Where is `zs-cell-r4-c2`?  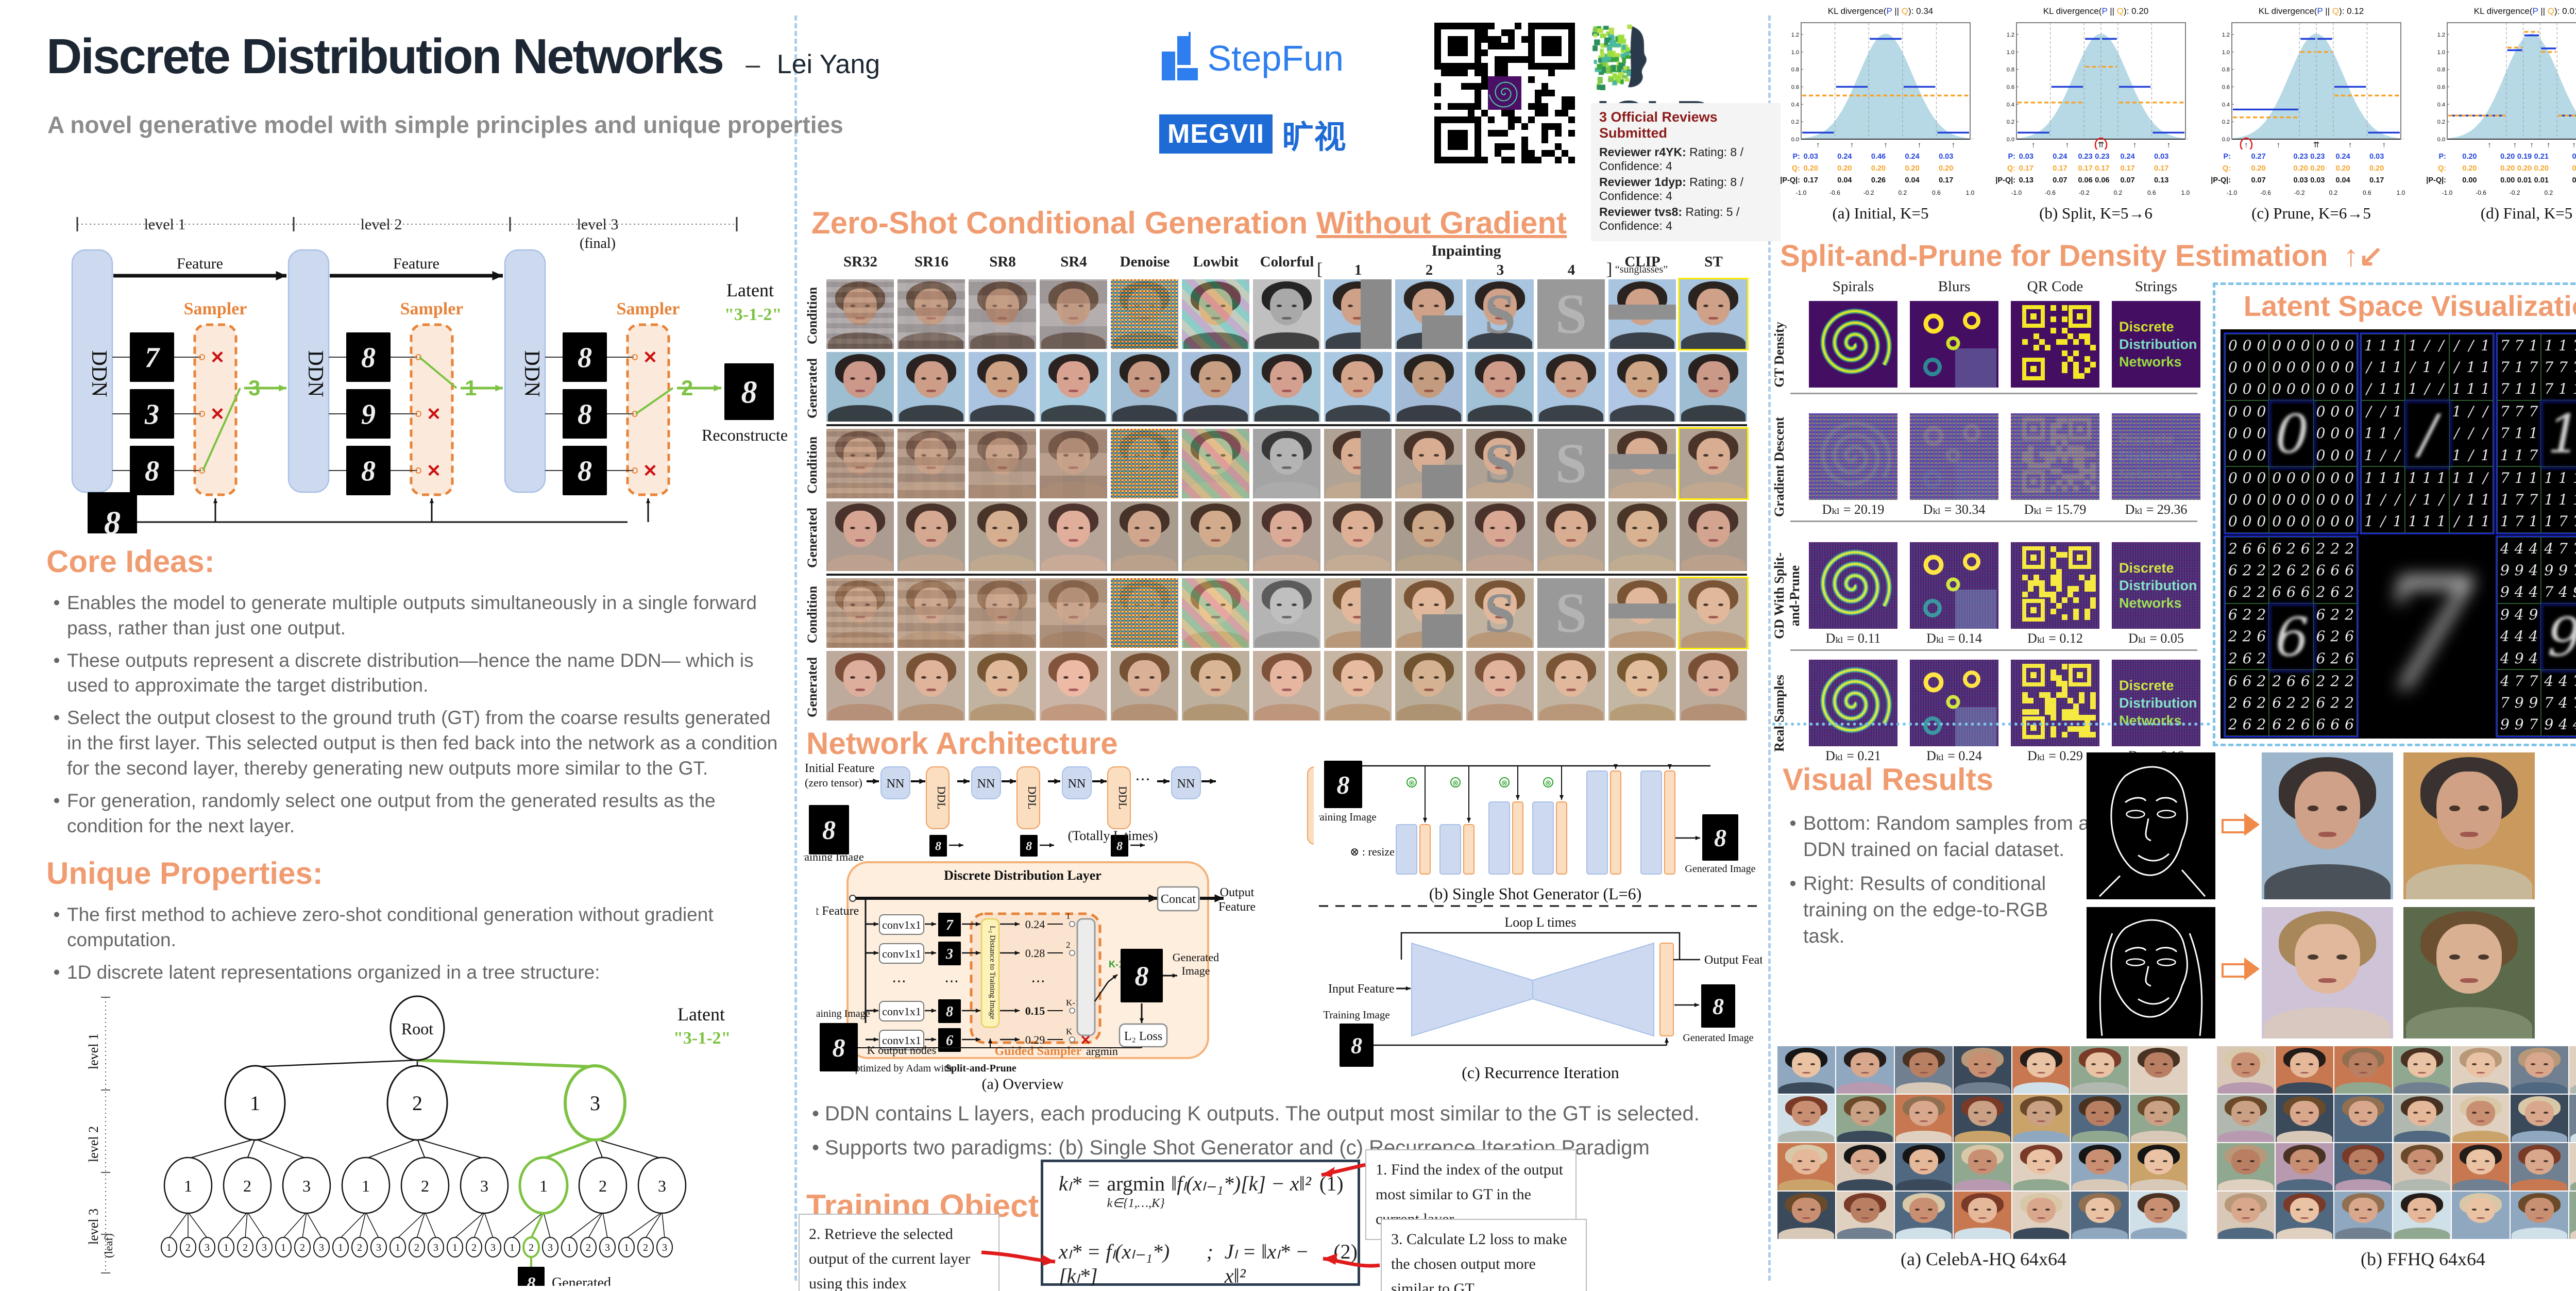
zs-cell-r4-c2 is located at coordinates (1003, 613).